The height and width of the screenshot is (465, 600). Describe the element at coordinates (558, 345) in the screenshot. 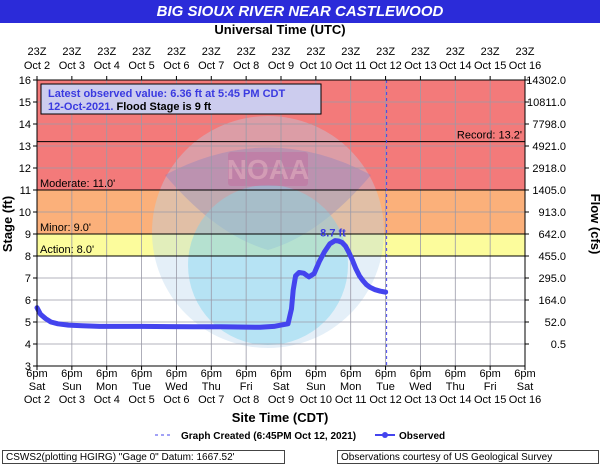

I see `flow-tick-label: 0.5` at that location.